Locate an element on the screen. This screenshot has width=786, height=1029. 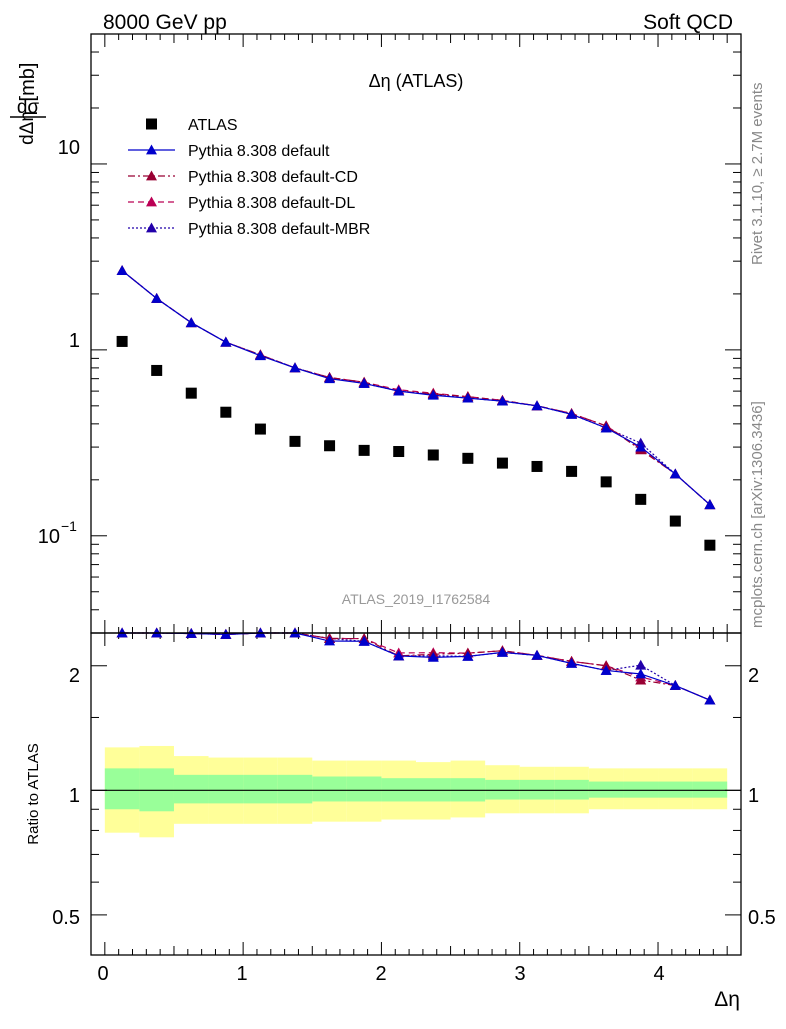
ratio-uncertainty-bands is located at coordinates (416, 791).